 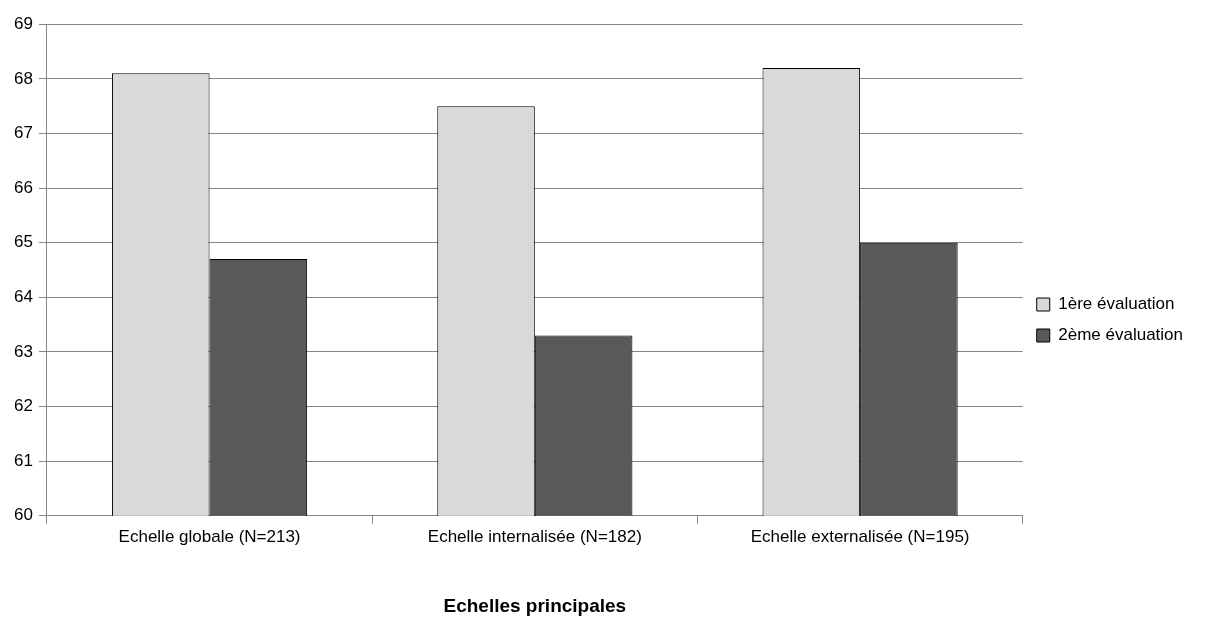 I want to click on x-axis-title: Echelles principales, so click(x=535, y=605).